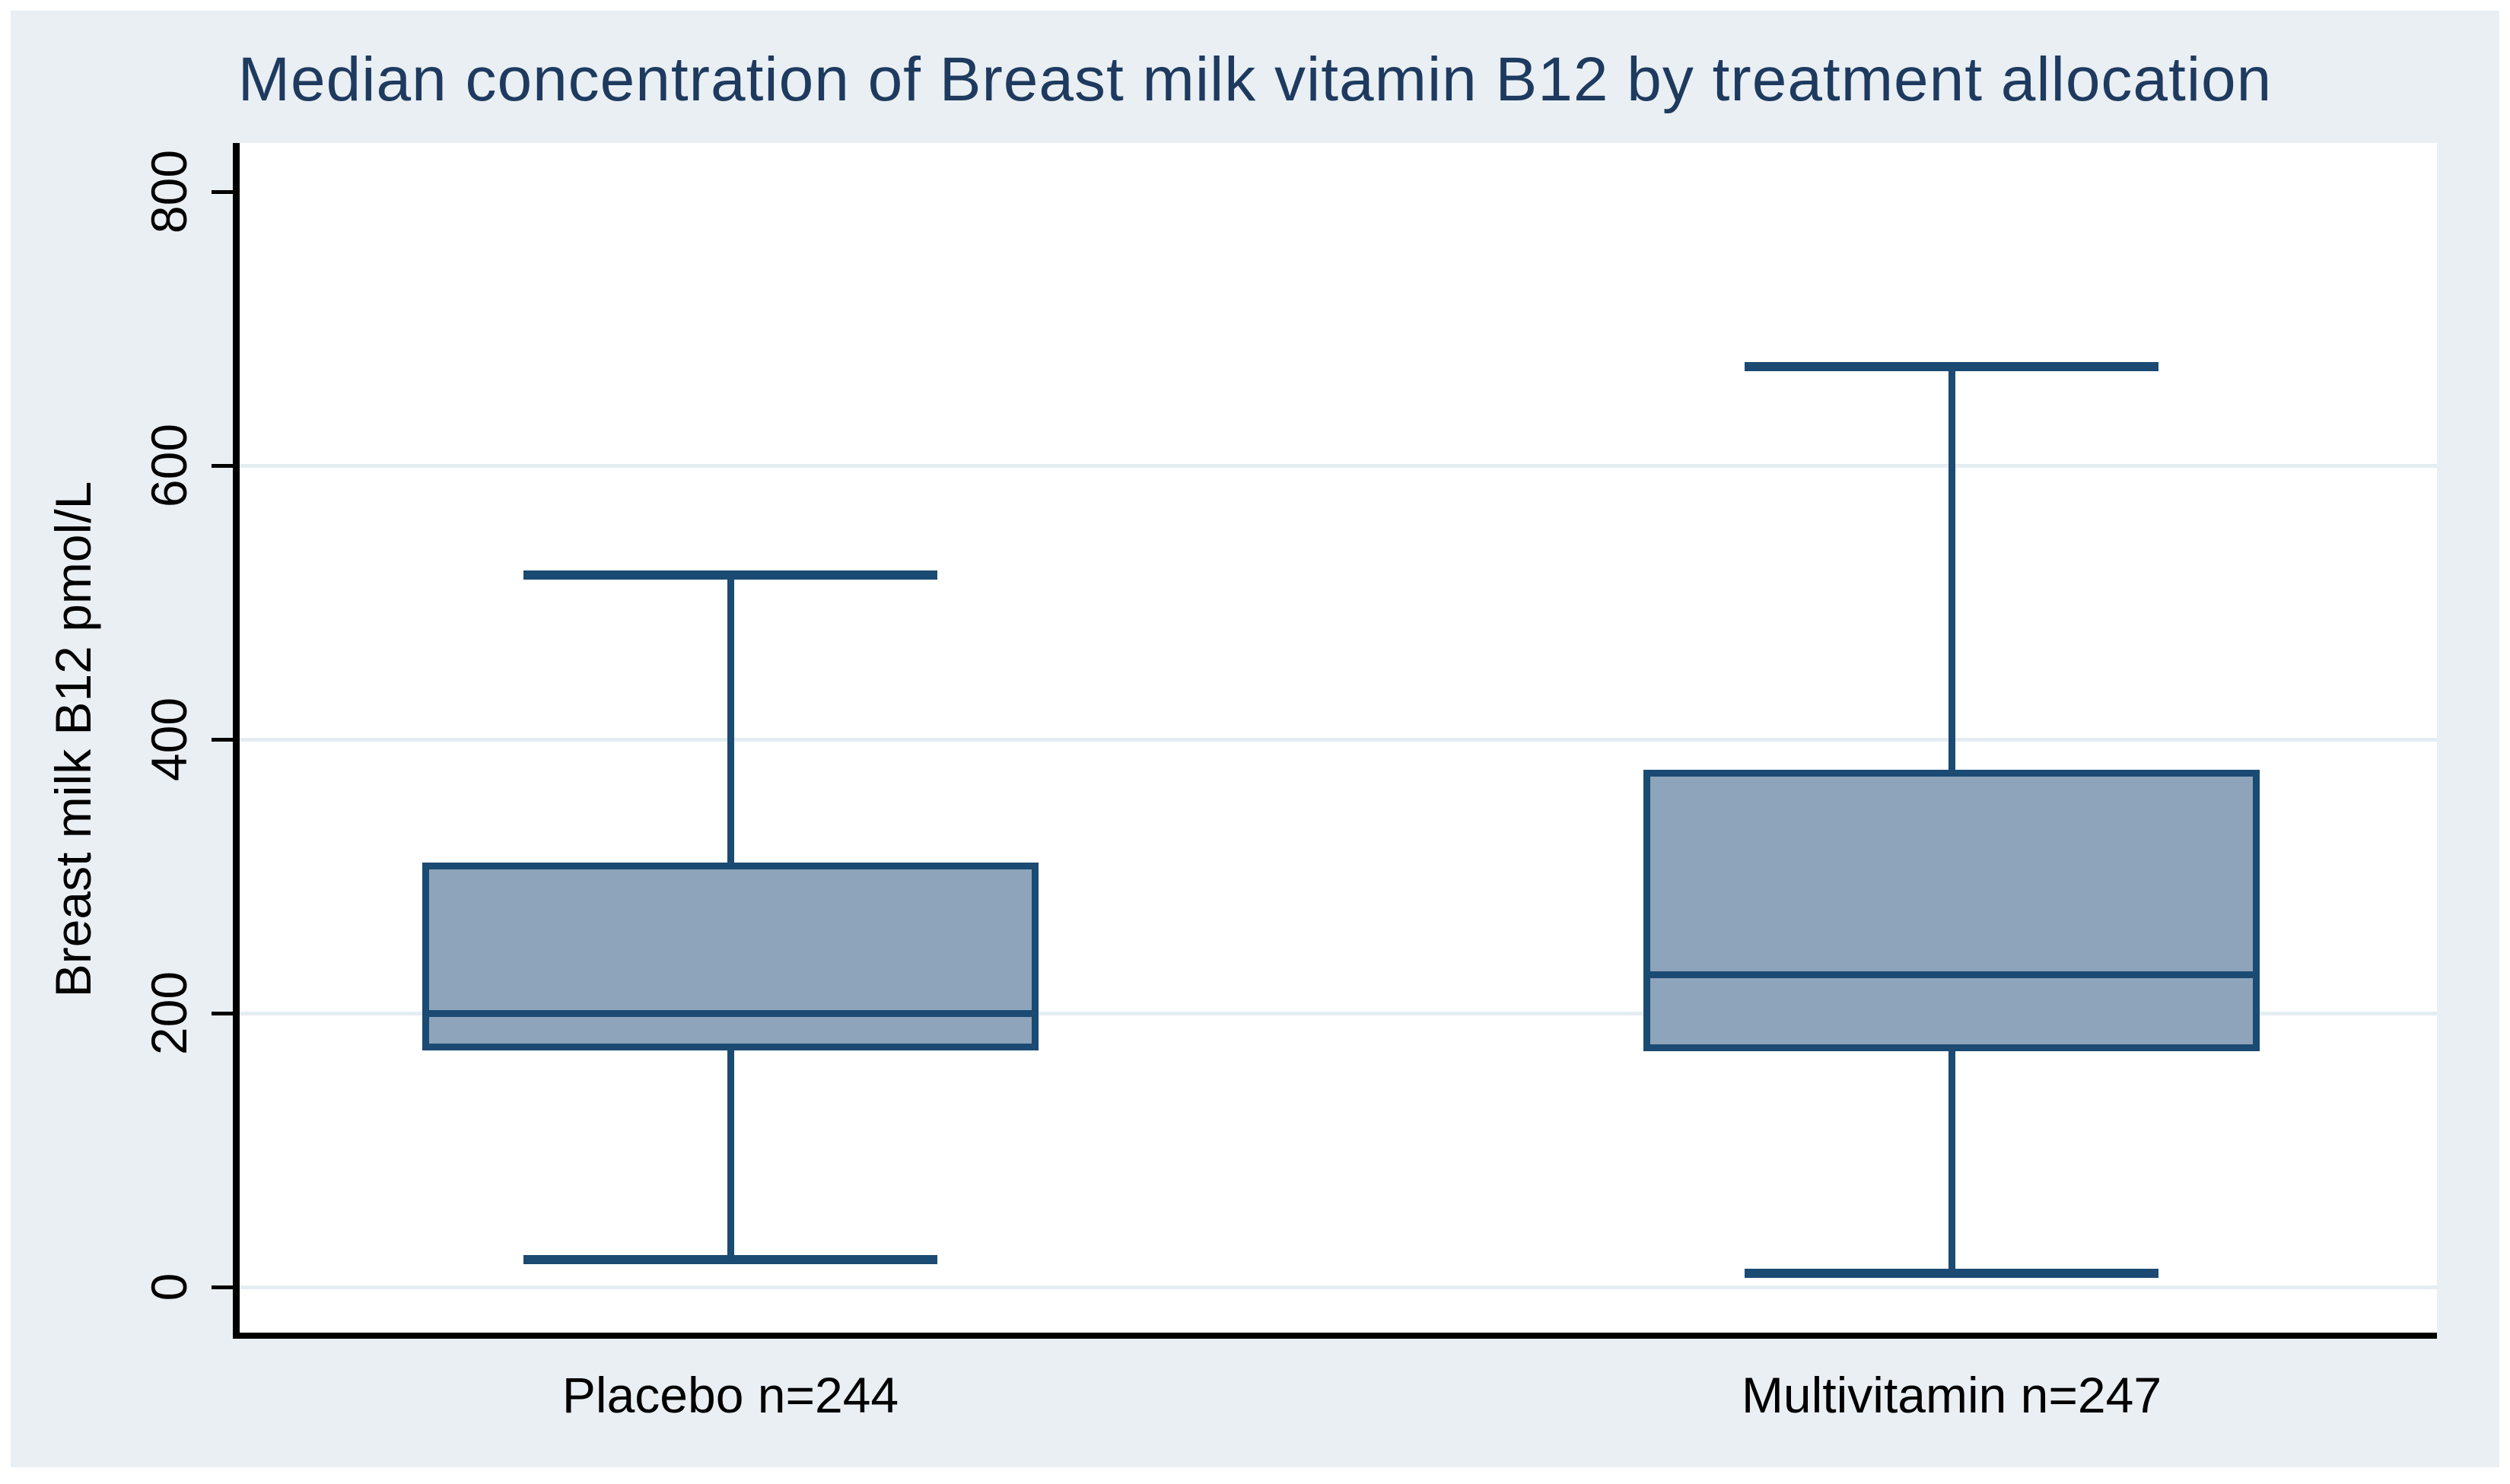 The image size is (2510, 1484). I want to click on x-axis-label-Placebo: Placebo n=244, so click(730, 1395).